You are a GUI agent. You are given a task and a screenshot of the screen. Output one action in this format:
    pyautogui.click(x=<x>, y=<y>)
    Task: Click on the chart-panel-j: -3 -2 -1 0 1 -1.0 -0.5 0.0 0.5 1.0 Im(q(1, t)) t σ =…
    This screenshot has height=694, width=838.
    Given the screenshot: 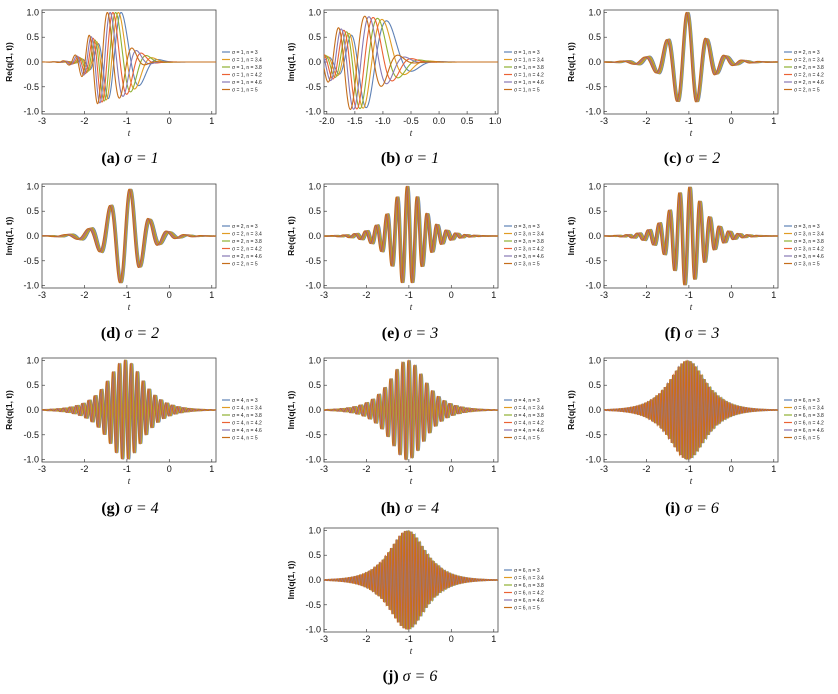 What is the action you would take?
    pyautogui.click(x=413, y=600)
    